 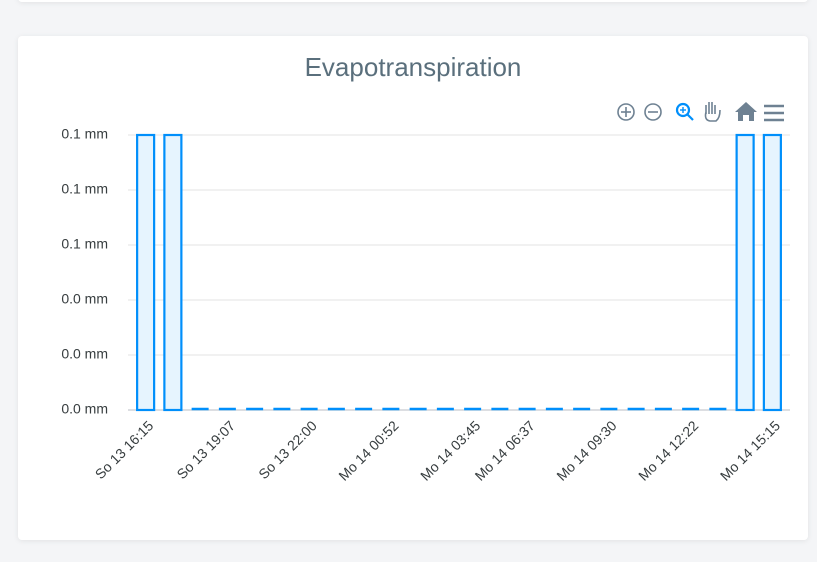 What do you see at coordinates (653, 112) in the screenshot?
I see `zoom-out-button` at bounding box center [653, 112].